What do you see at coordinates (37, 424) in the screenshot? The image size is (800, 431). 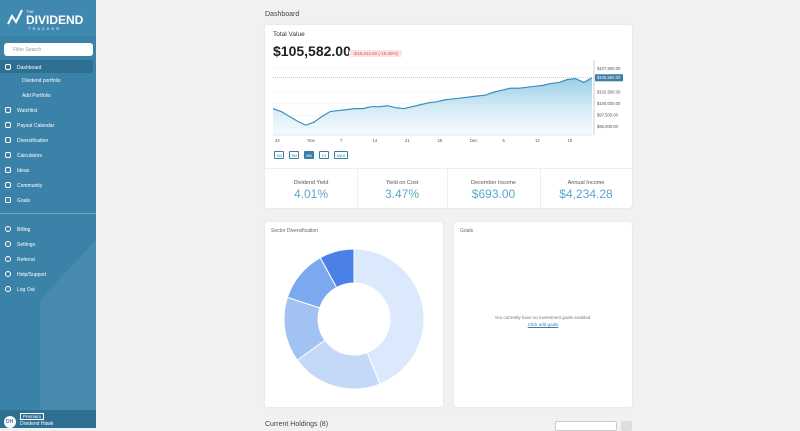 I see `user-name: Dividend Hawk` at bounding box center [37, 424].